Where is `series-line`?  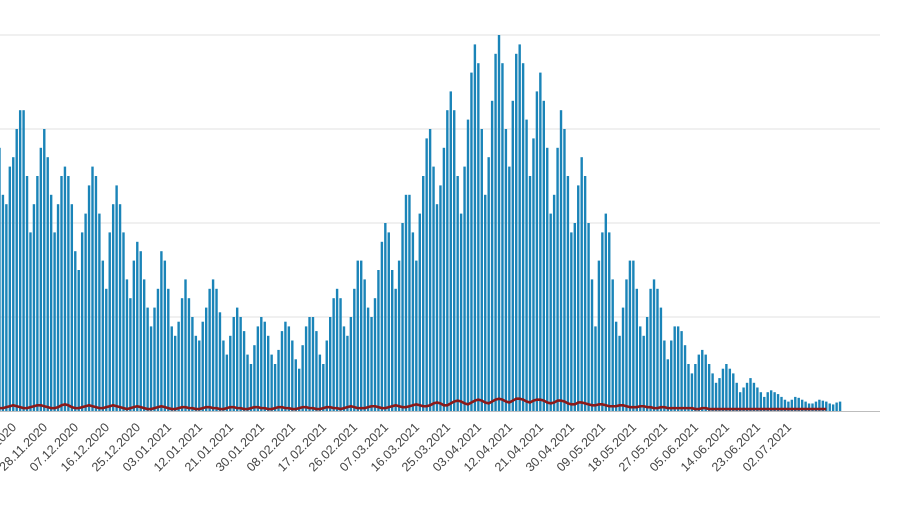
series-line is located at coordinates (413, 404).